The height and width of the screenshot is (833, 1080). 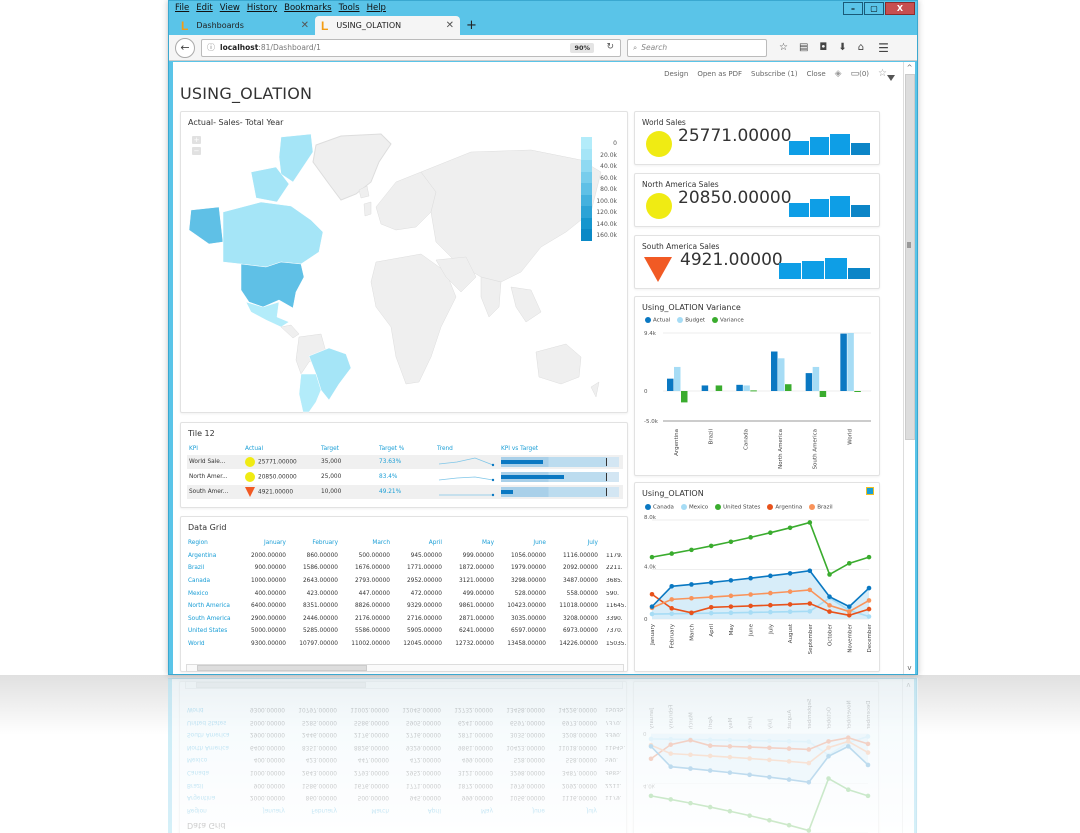 I want to click on menu-help: Help, so click(x=376, y=8).